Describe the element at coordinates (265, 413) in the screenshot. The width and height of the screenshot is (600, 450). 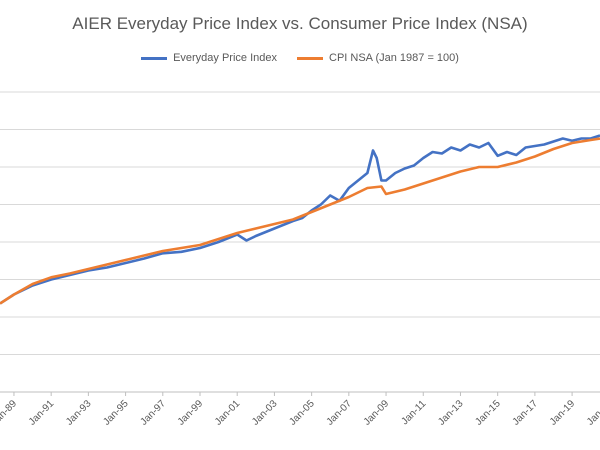
I see `x-tick-label: Jan-03` at that location.